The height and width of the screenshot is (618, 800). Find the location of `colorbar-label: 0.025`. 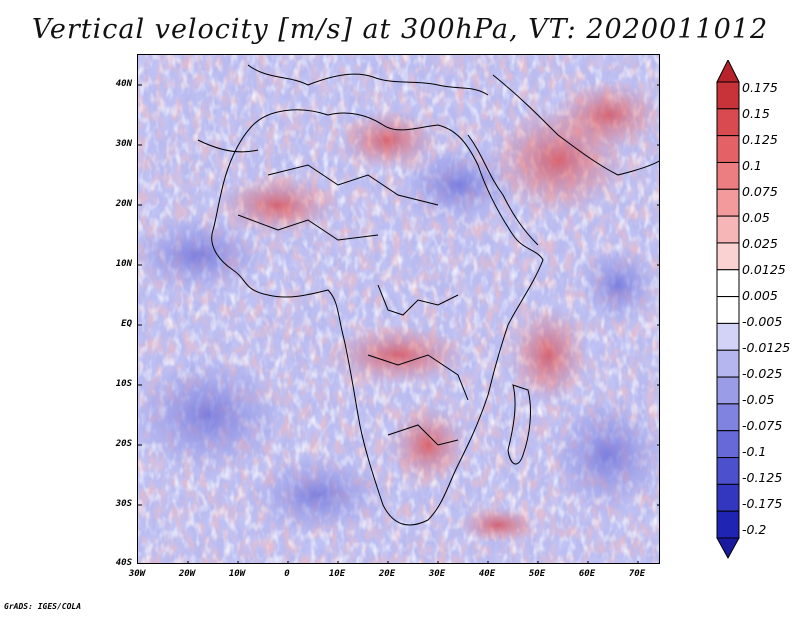

colorbar-label: 0.025 is located at coordinates (760, 243).